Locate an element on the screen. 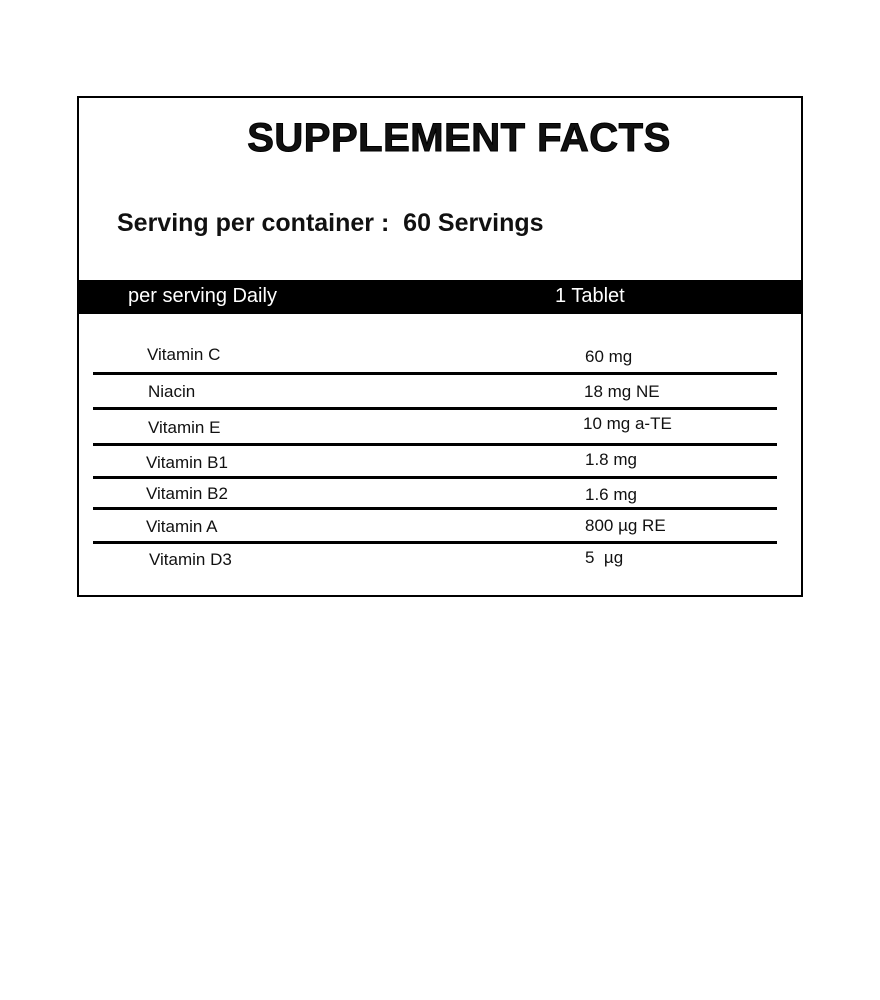 This screenshot has width=880, height=1000. header-per-serving: per serving Daily is located at coordinates (202, 296).